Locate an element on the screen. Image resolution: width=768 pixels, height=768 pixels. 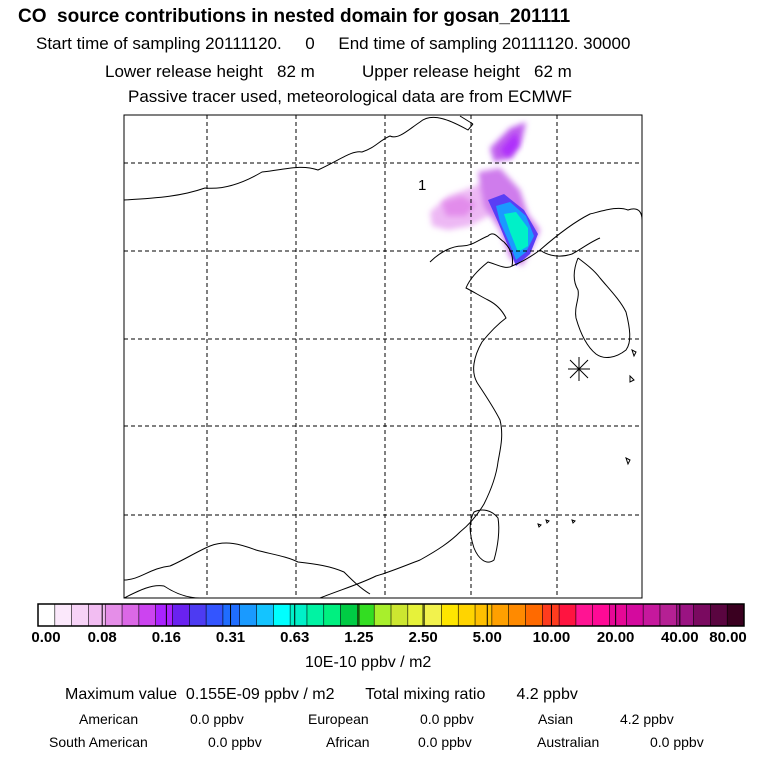
source-name-american: American is located at coordinates (109, 719).